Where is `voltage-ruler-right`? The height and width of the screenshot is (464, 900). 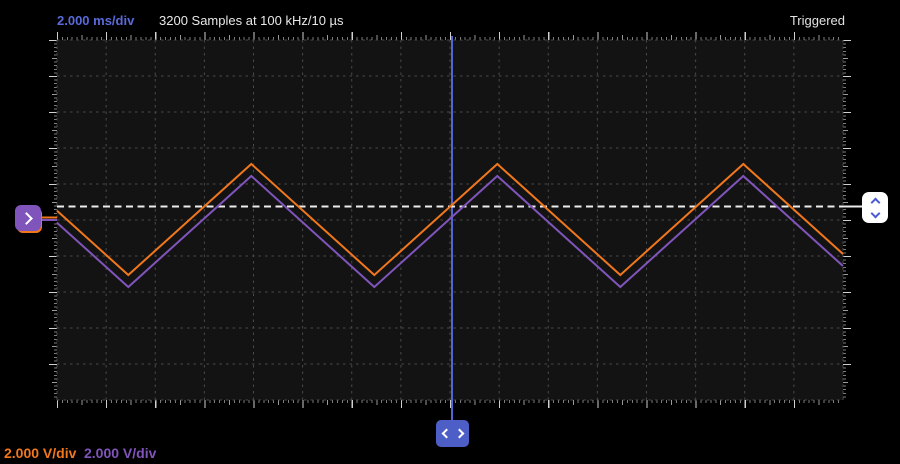 voltage-ruler-right is located at coordinates (847, 220).